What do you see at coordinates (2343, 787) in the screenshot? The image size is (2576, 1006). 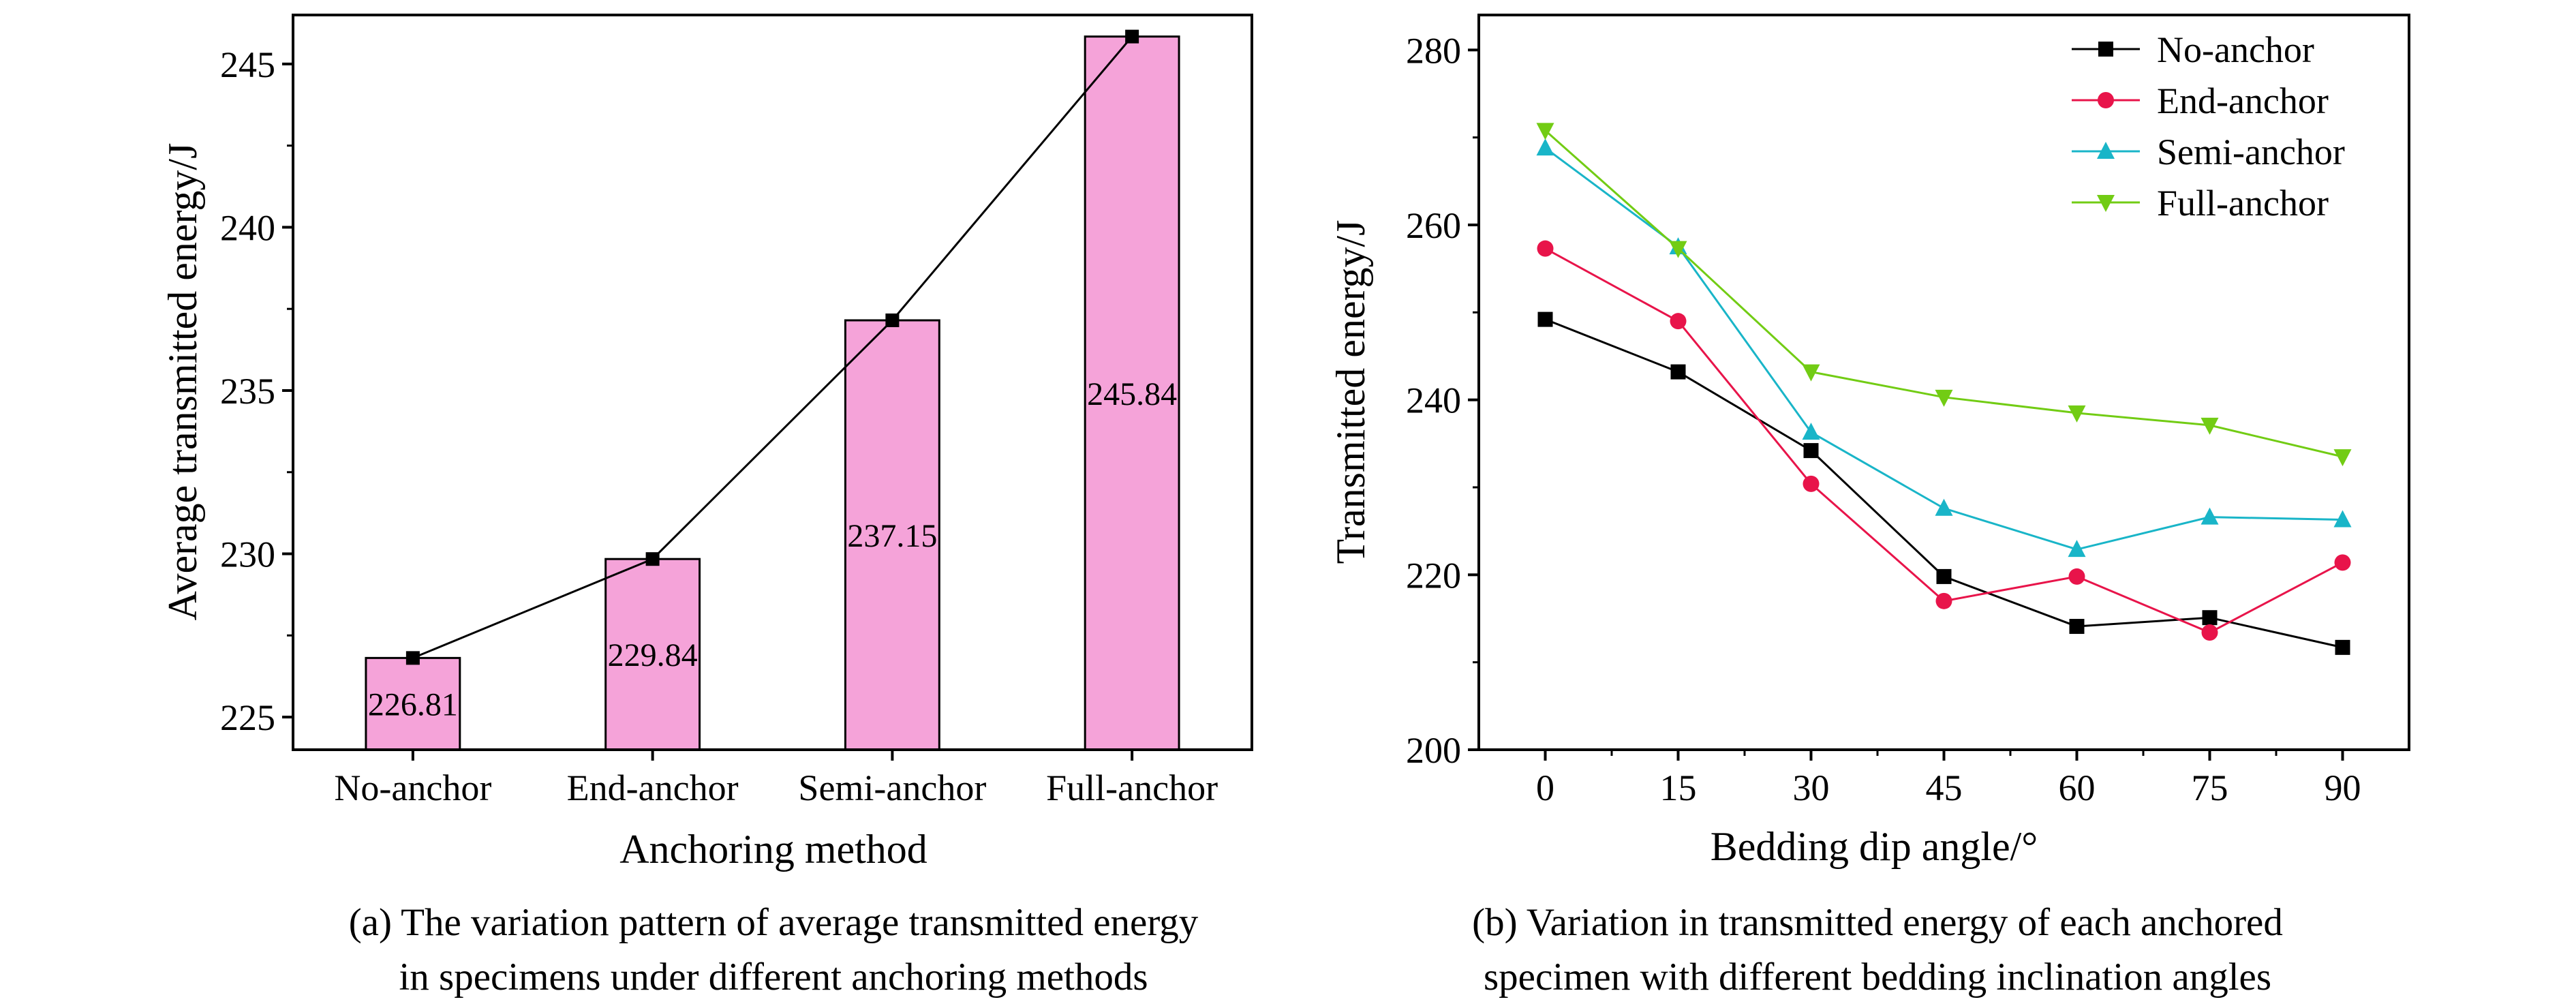 I see `x-tick-label: 90` at bounding box center [2343, 787].